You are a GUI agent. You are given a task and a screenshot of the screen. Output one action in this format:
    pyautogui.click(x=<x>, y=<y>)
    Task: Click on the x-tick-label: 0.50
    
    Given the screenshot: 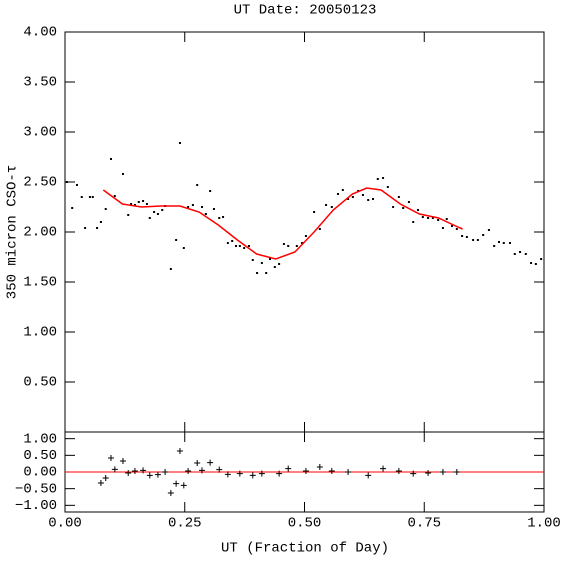 What is the action you would take?
    pyautogui.click(x=305, y=524)
    